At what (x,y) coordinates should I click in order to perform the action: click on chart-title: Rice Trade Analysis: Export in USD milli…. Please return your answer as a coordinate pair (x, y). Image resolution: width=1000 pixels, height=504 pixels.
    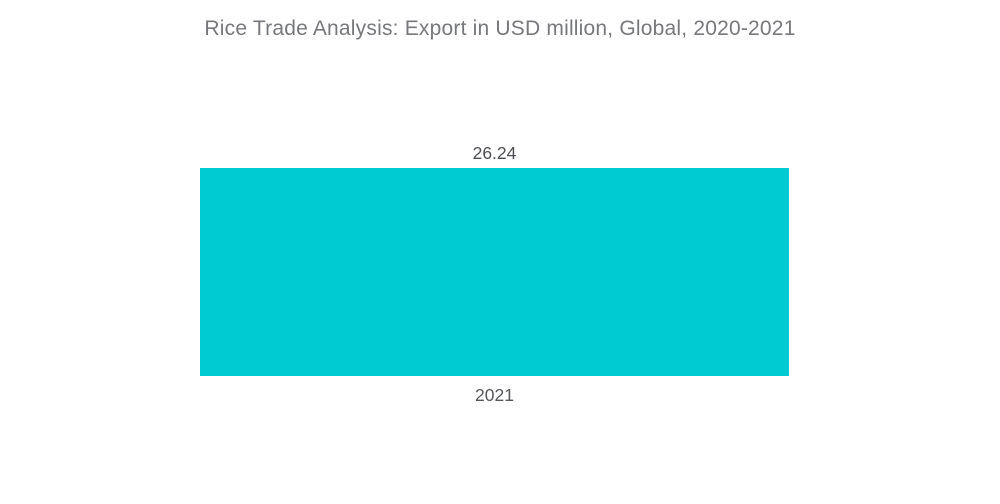
    Looking at the image, I should click on (500, 28).